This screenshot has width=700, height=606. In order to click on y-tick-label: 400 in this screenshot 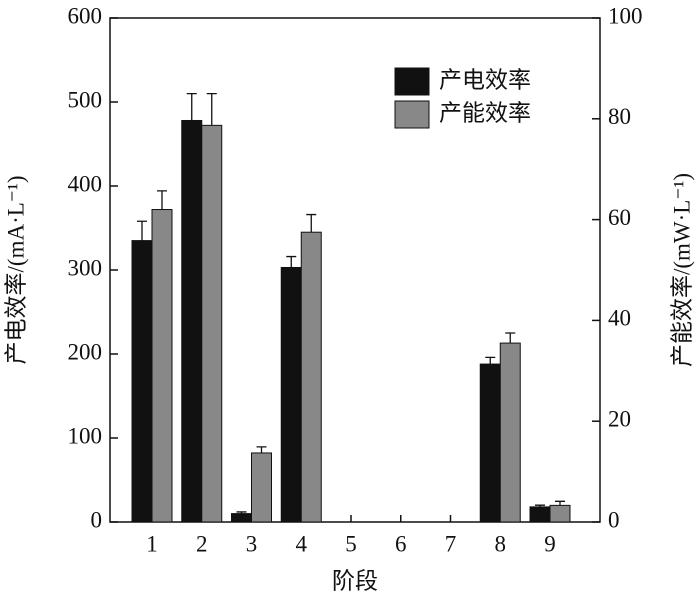, I will do `click(85, 183)`.